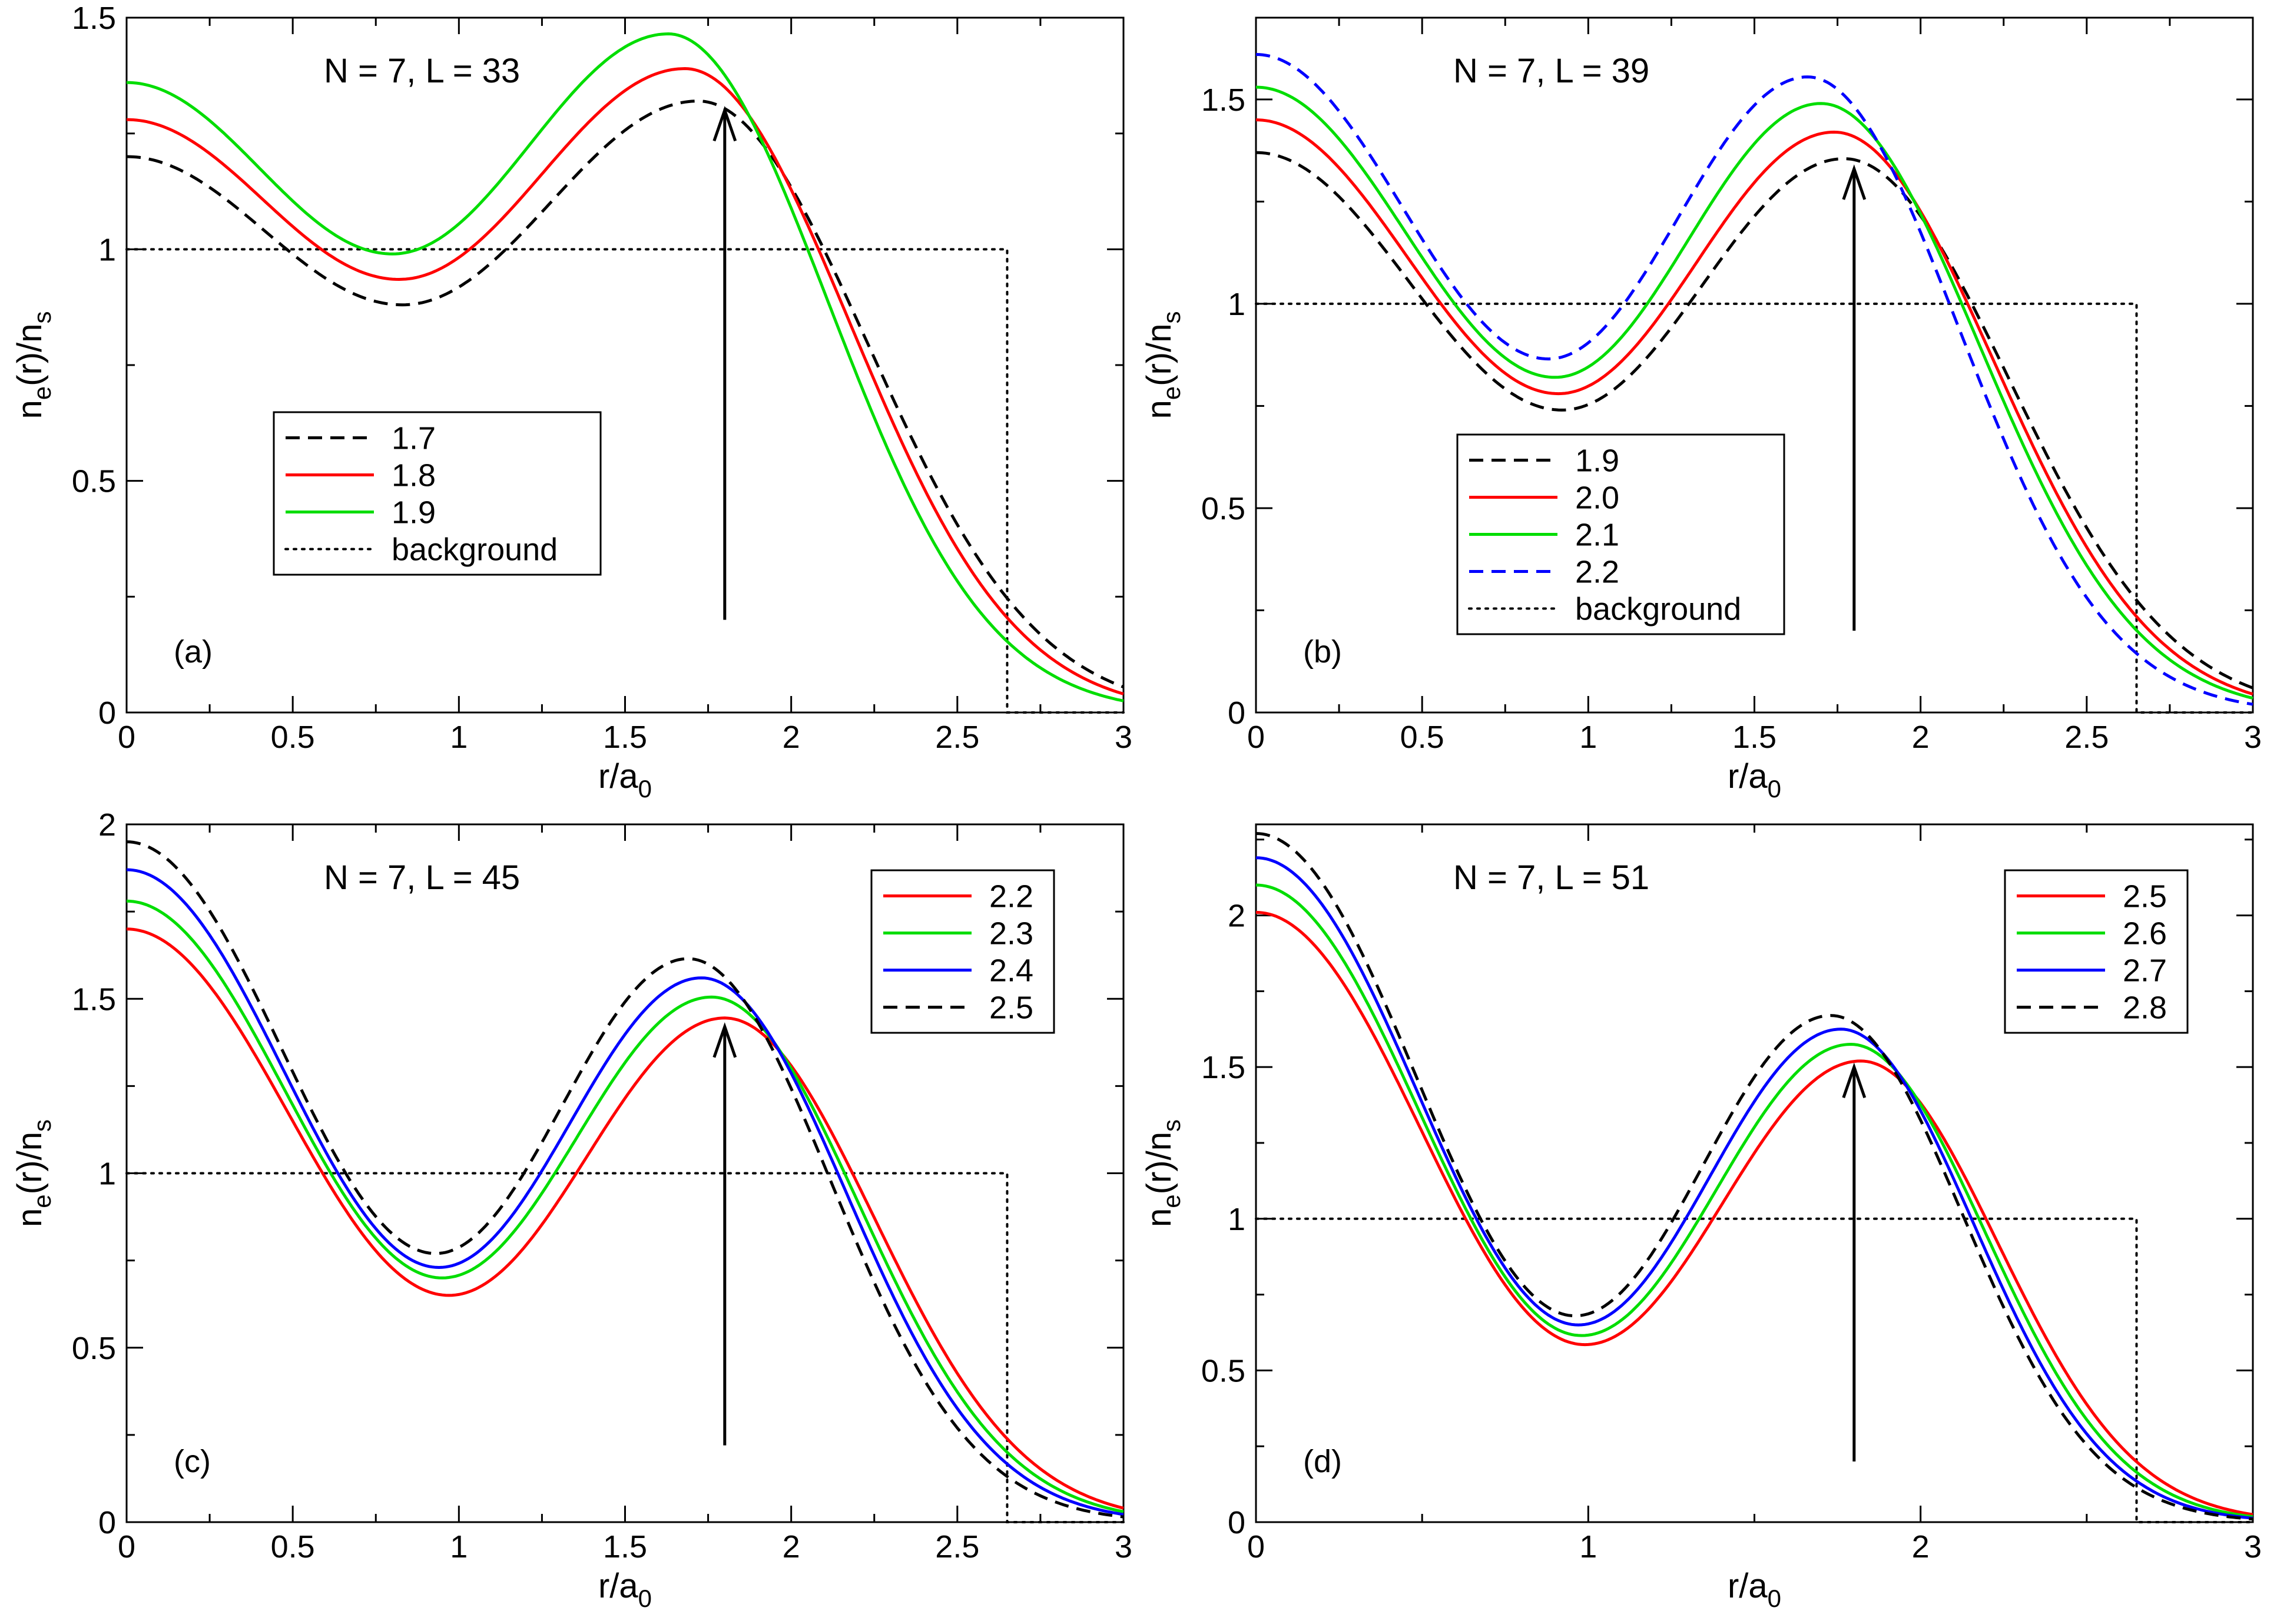 This screenshot has width=2277, height=1624. What do you see at coordinates (2145, 971) in the screenshot?
I see `legend-label: 2.7` at bounding box center [2145, 971].